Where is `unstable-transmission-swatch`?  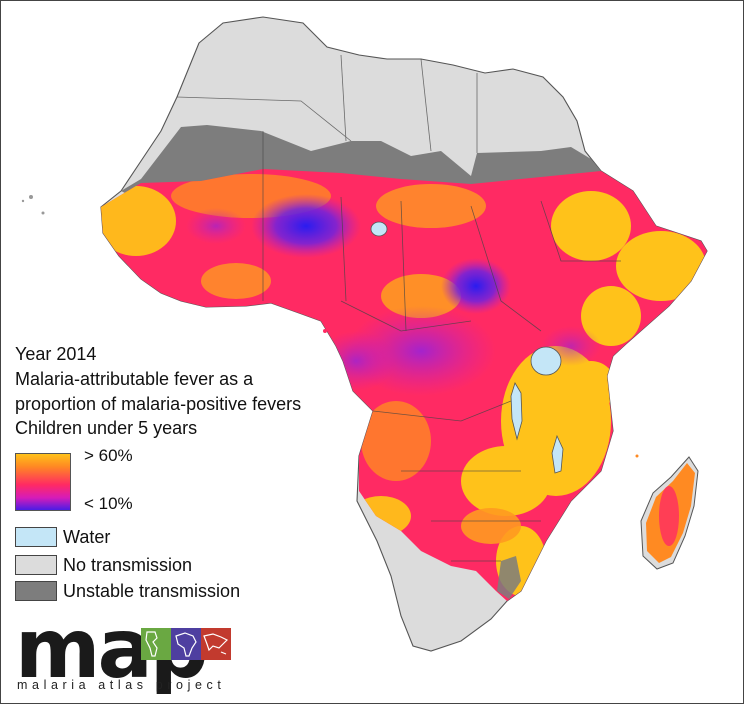 unstable-transmission-swatch is located at coordinates (36, 591).